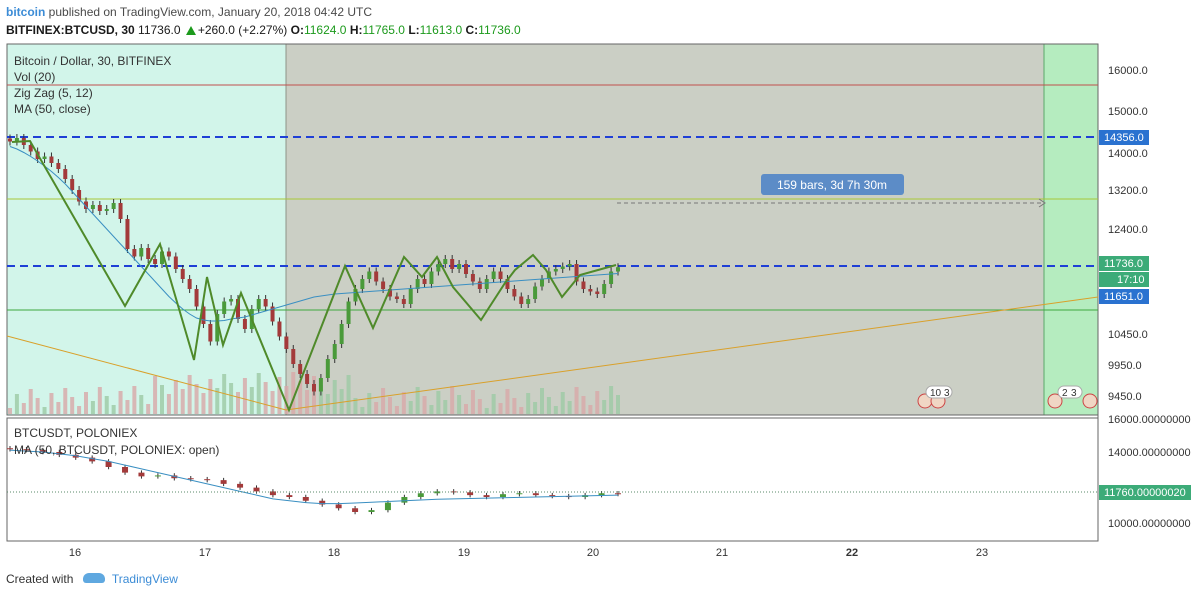 The height and width of the screenshot is (597, 1199). Describe the element at coordinates (1128, 71) in the screenshot. I see `price-tick: 16000.0` at that location.